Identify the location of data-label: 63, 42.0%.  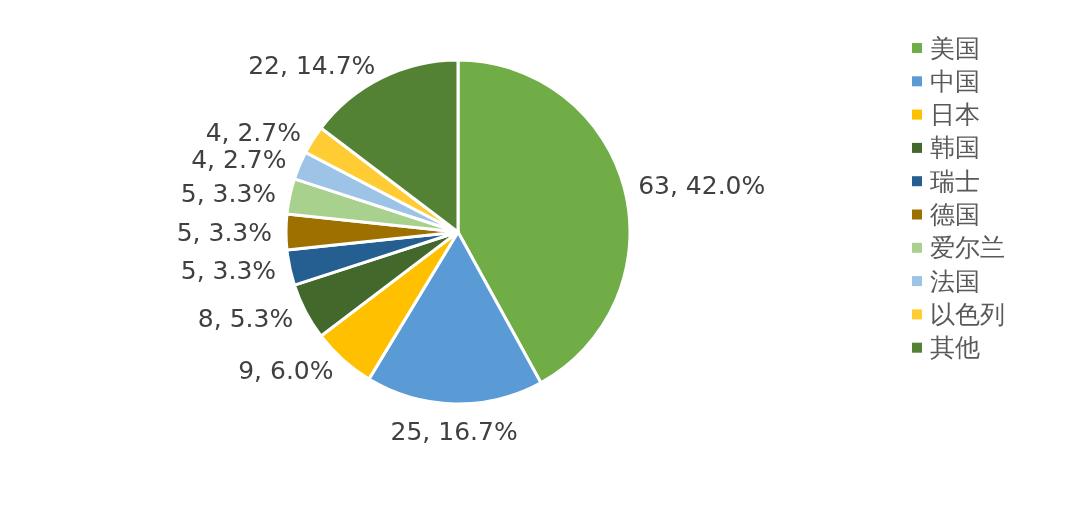
(702, 186).